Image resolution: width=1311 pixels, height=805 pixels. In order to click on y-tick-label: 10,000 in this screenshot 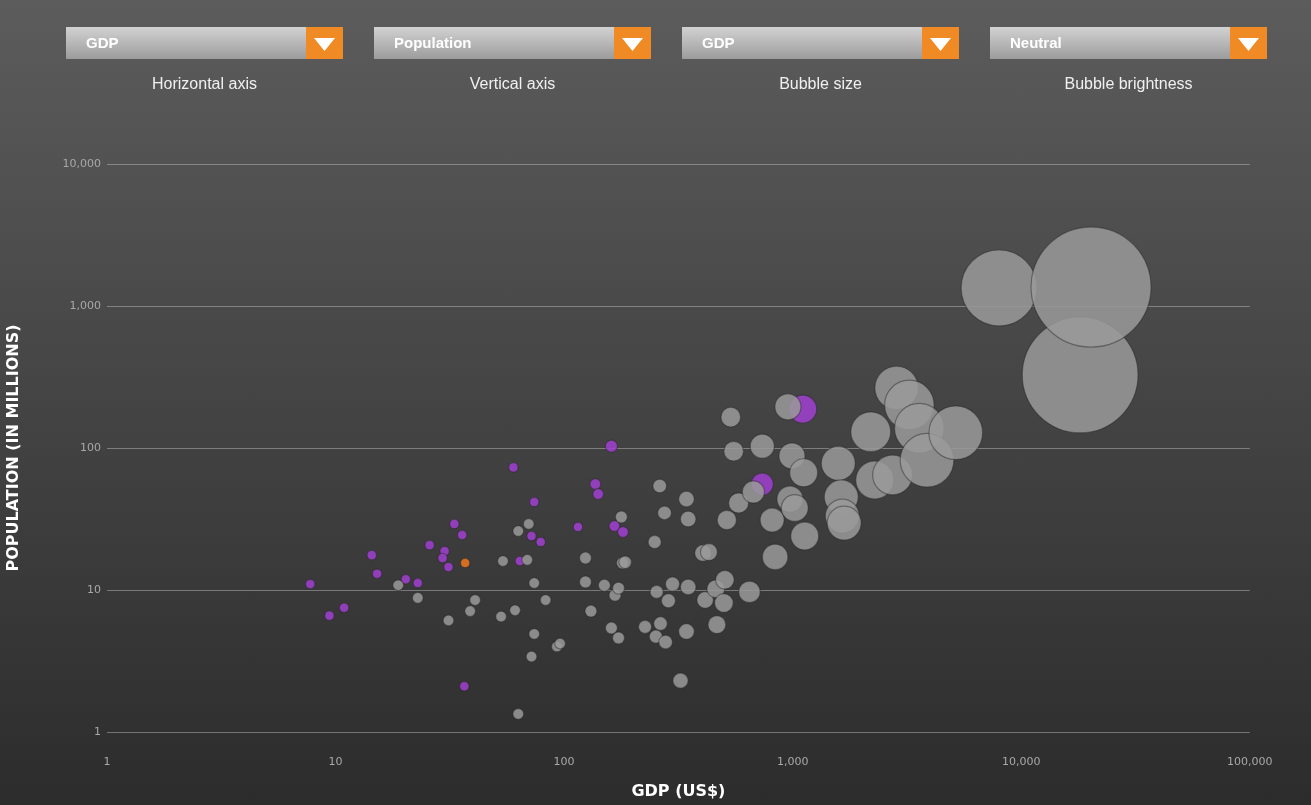, I will do `click(81, 163)`.